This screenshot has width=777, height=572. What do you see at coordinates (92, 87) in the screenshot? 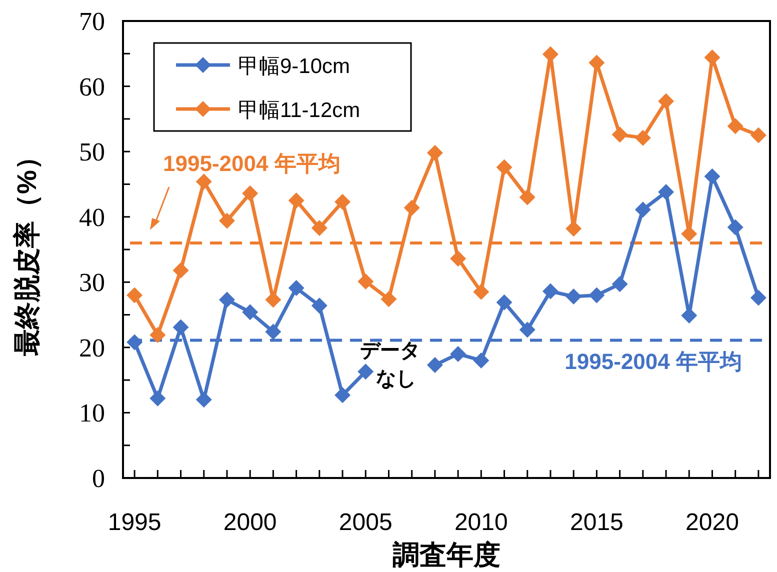
I see `y-tick-label: 60` at bounding box center [92, 87].